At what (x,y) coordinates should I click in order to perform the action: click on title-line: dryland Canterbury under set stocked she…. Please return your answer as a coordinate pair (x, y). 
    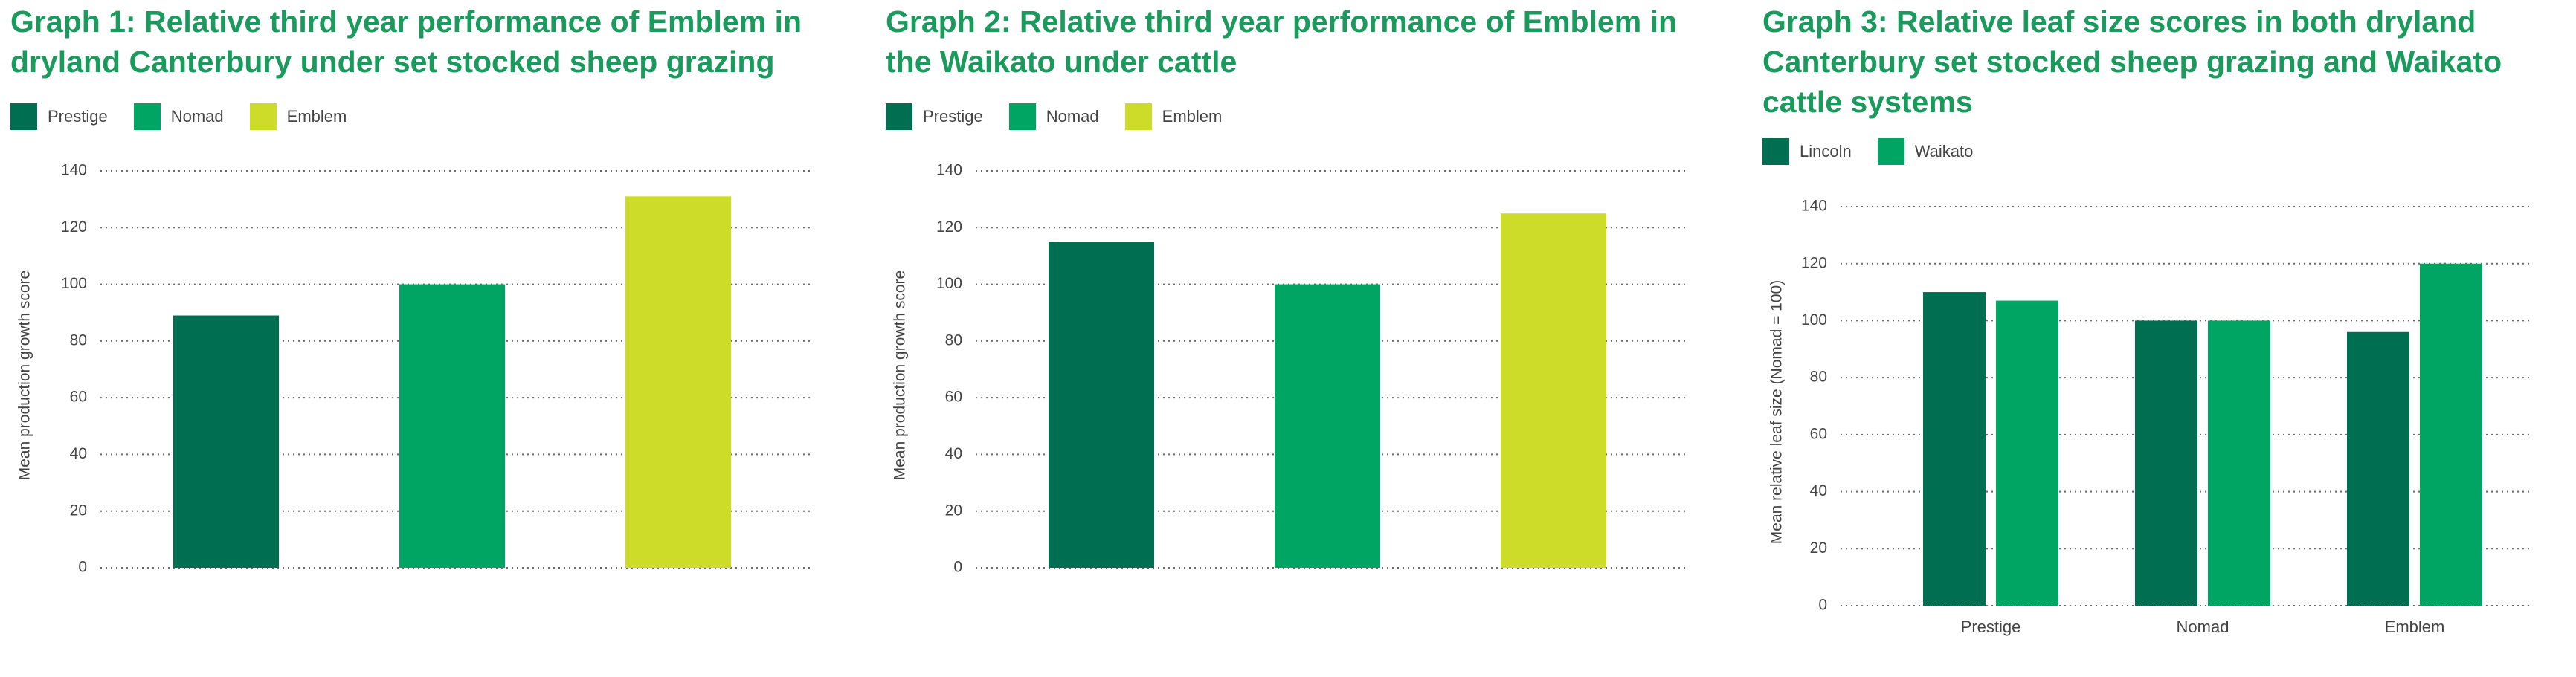
    Looking at the image, I should click on (392, 62).